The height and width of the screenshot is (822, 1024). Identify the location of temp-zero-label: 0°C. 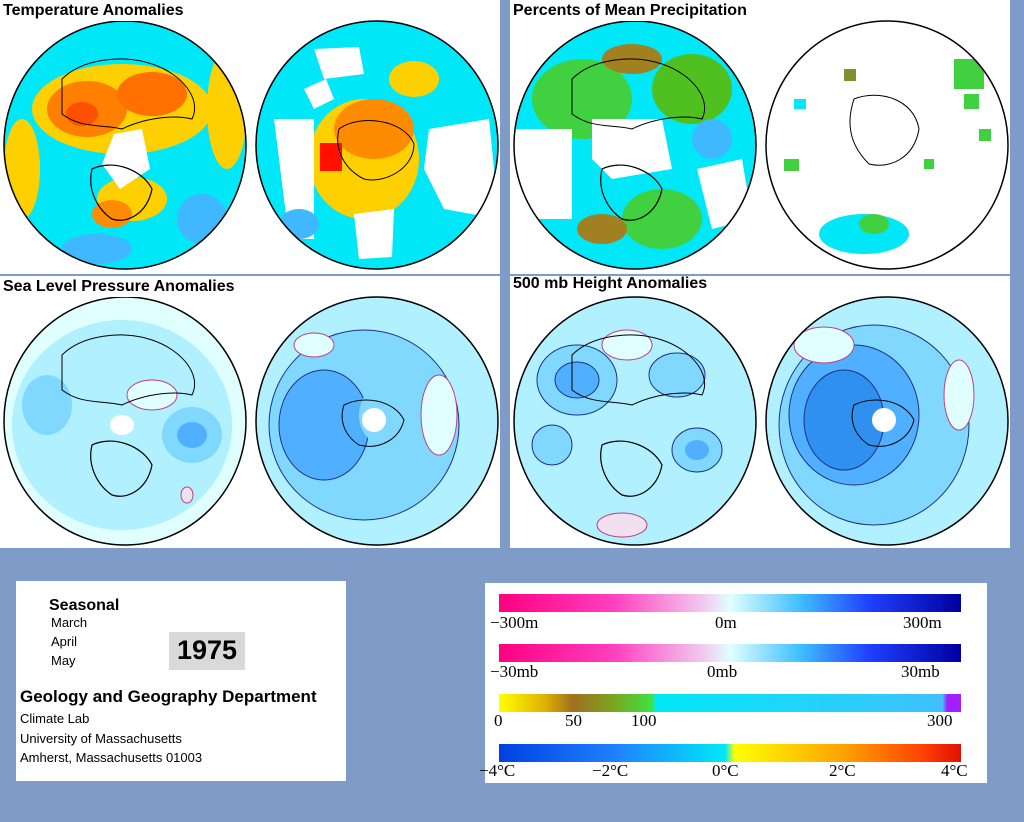
(725, 770).